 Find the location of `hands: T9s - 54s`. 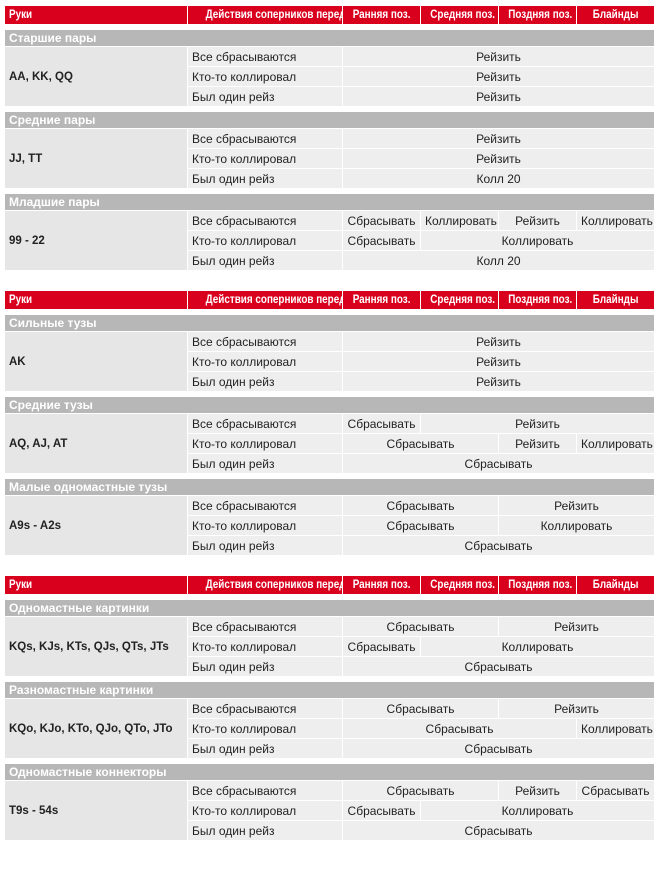

hands: T9s - 54s is located at coordinates (96, 810).